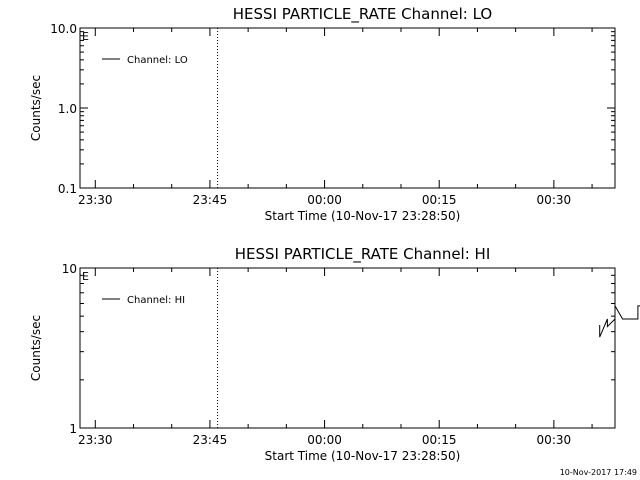 This screenshot has height=480, width=640. I want to click on y-tick-label: 1, so click(73, 429).